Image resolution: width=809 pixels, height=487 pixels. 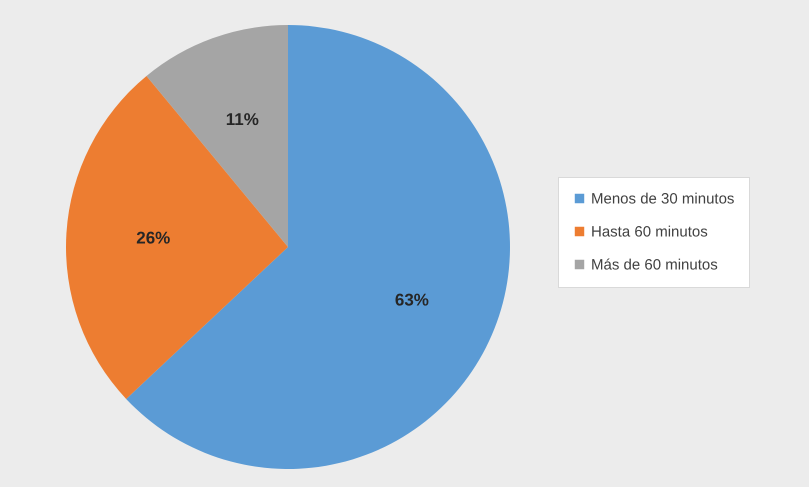 I want to click on data-label: 63%, so click(x=411, y=300).